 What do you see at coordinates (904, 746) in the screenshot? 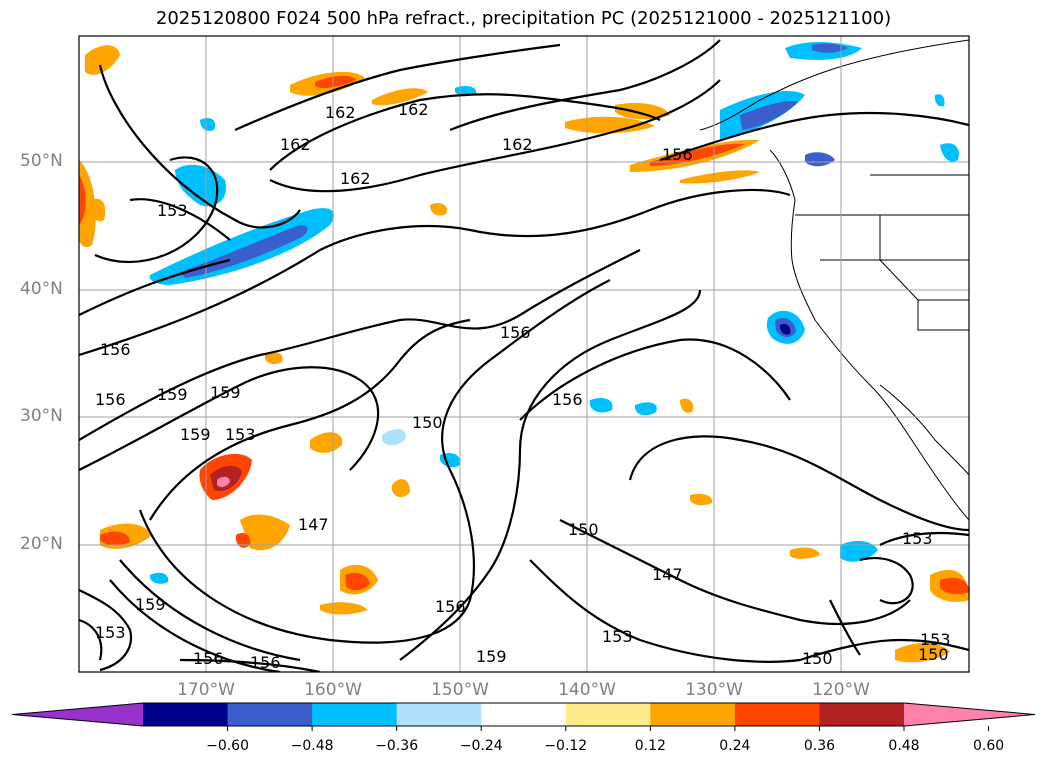
I see `colorbar-tick-label: 0.48` at bounding box center [904, 746].